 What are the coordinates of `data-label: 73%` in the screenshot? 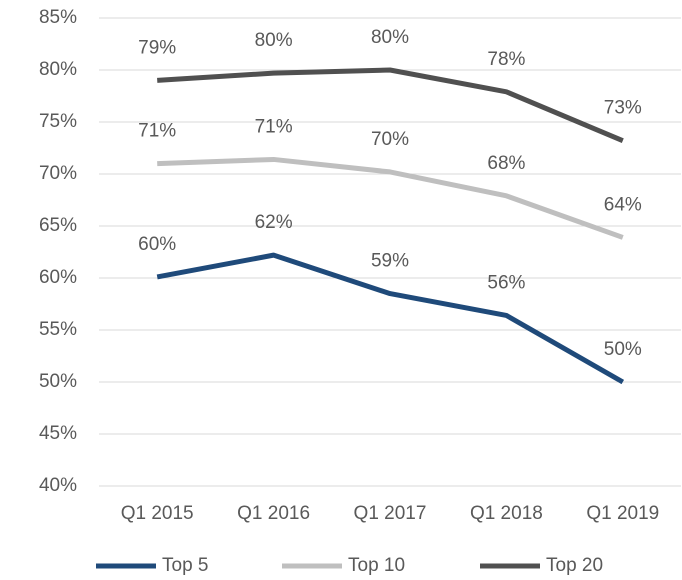 It's located at (623, 108).